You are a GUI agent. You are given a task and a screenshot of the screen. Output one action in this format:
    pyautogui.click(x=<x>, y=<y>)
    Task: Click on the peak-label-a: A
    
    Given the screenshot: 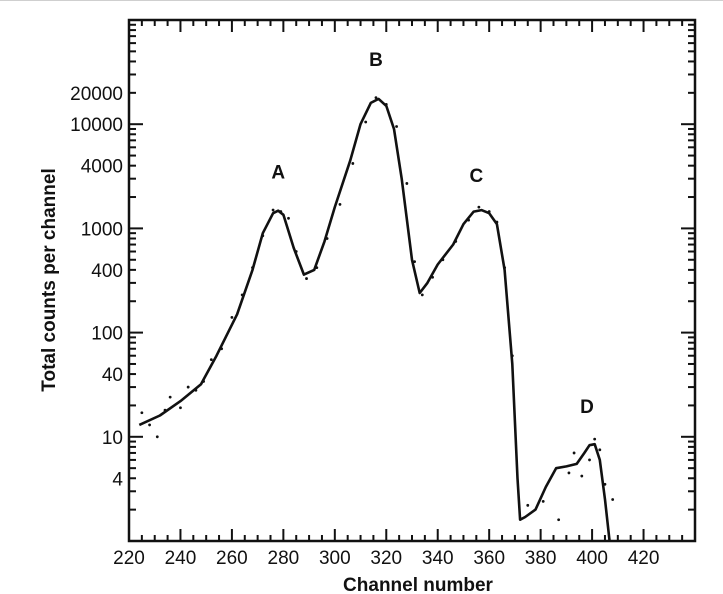 What is the action you would take?
    pyautogui.click(x=278, y=173)
    